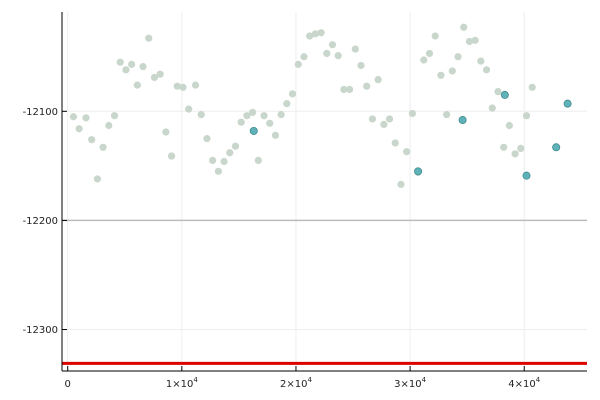 Image resolution: width=600 pixels, height=400 pixels. Describe the element at coordinates (296, 383) in the screenshot. I see `x-tick-label: 2×104` at that location.